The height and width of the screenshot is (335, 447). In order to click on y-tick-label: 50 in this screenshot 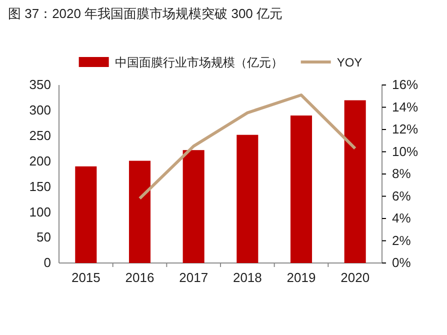, I will do `click(43, 237)`.